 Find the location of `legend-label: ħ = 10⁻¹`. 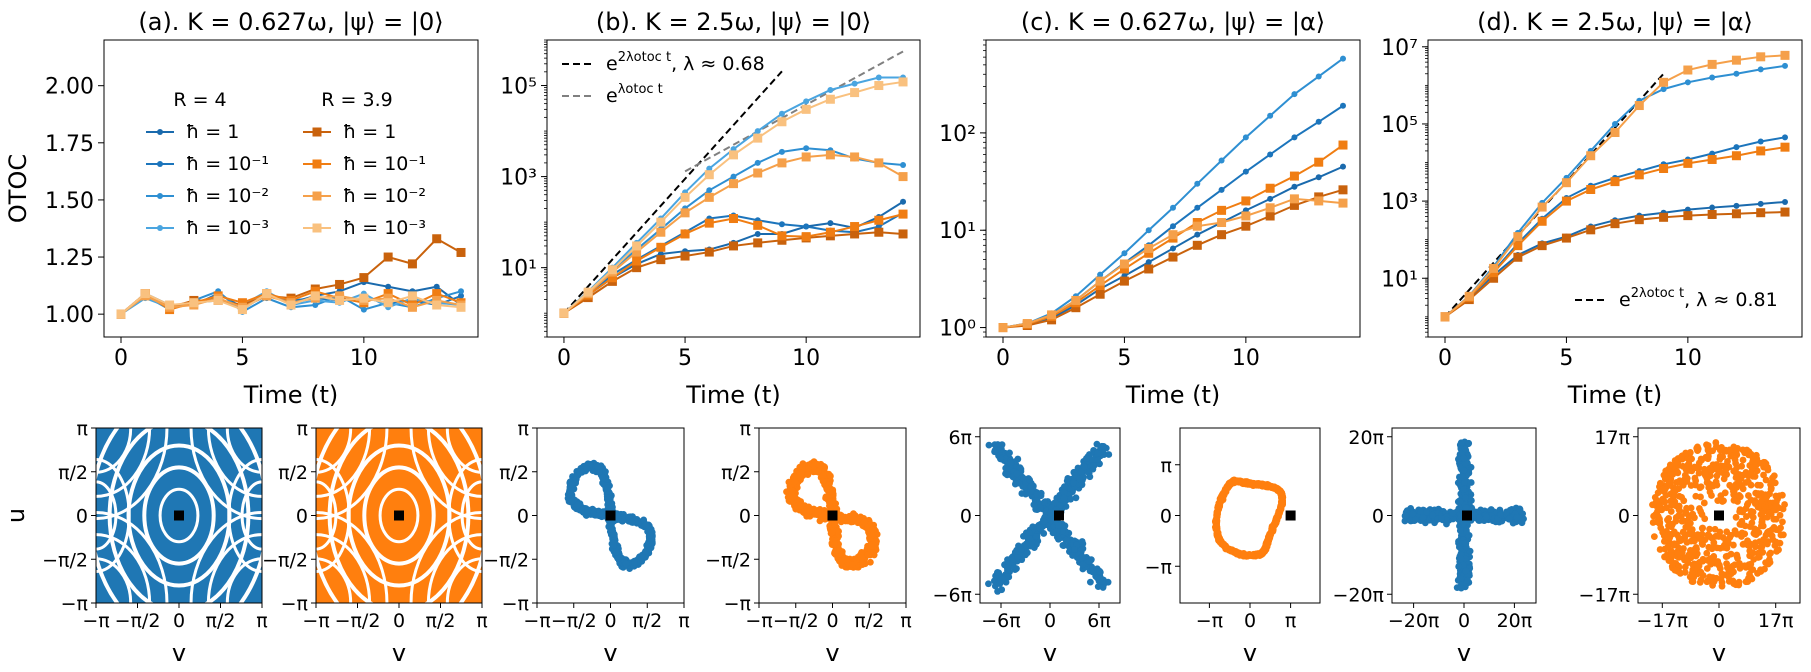

legend-label: ħ = 10⁻¹ is located at coordinates (384, 164).